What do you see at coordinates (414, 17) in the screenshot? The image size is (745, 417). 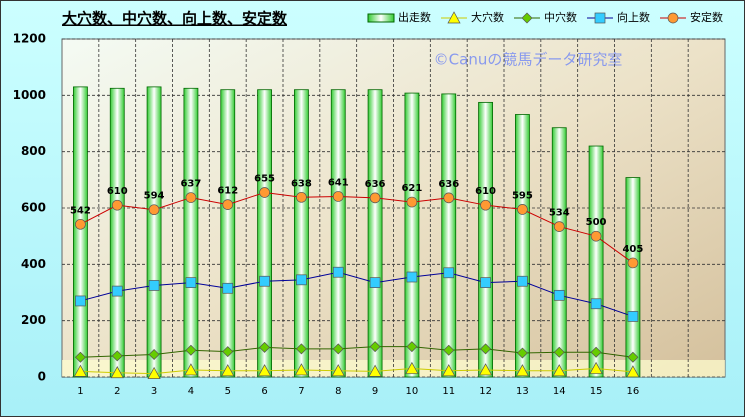 I see `legend-label: 出走数` at bounding box center [414, 17].